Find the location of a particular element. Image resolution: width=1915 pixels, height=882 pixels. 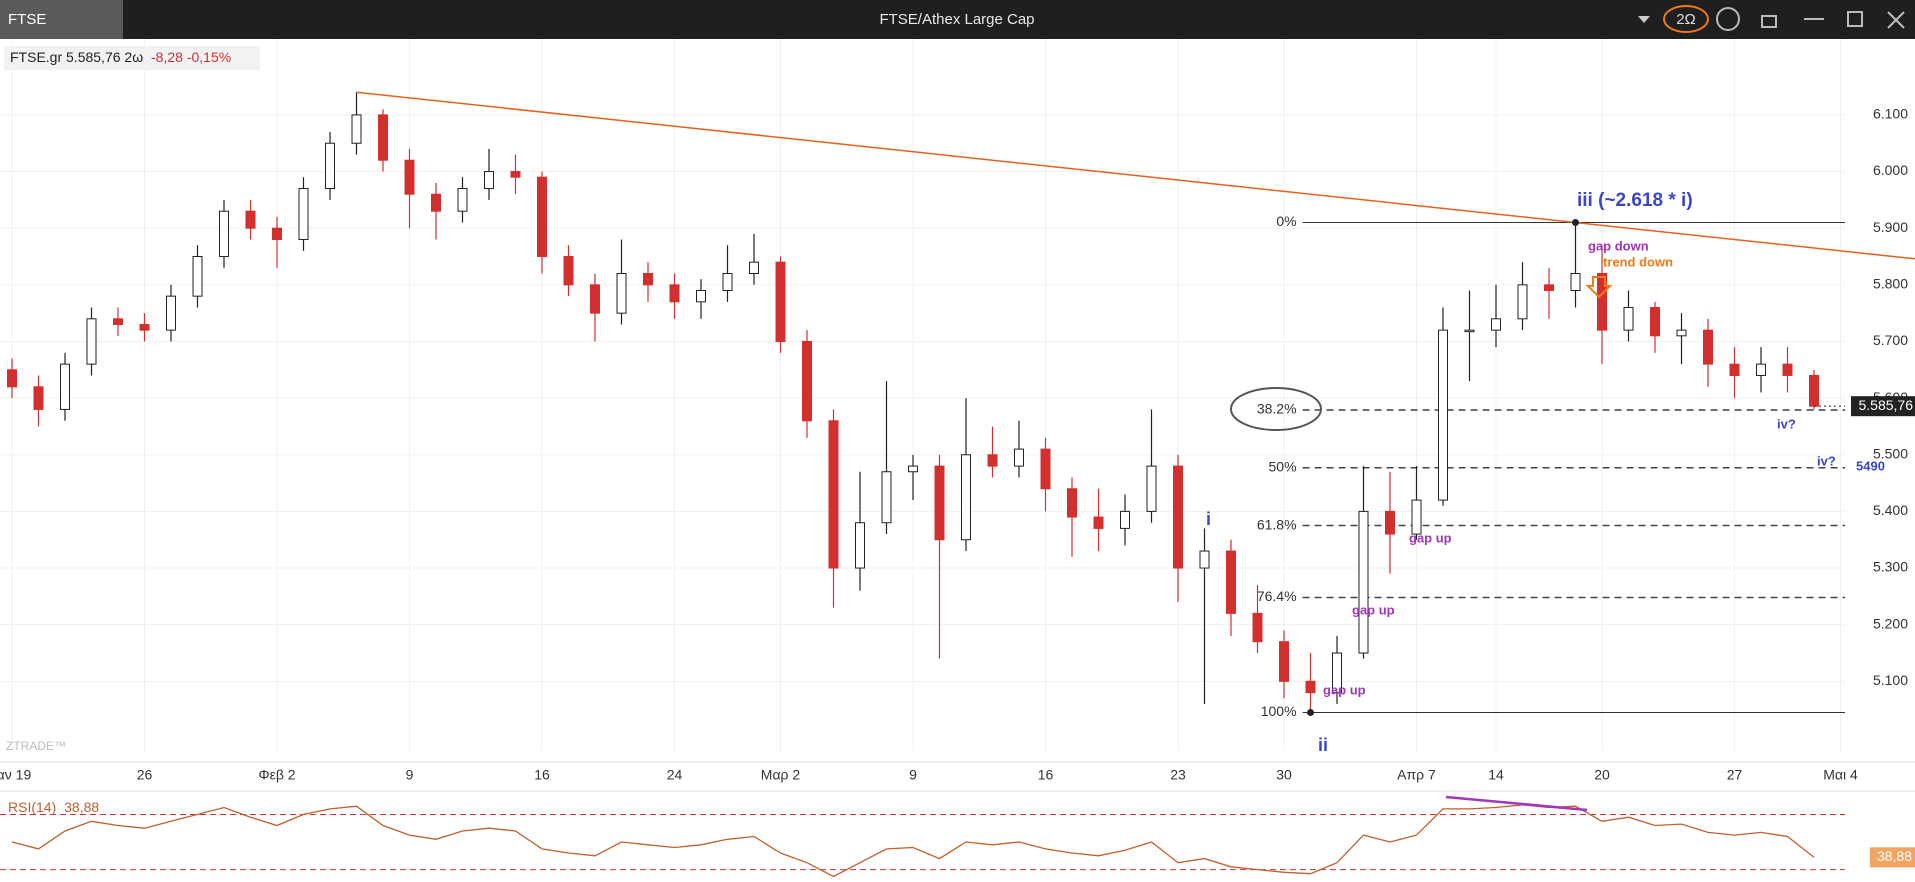

wave-label: iv? is located at coordinates (1826, 460).